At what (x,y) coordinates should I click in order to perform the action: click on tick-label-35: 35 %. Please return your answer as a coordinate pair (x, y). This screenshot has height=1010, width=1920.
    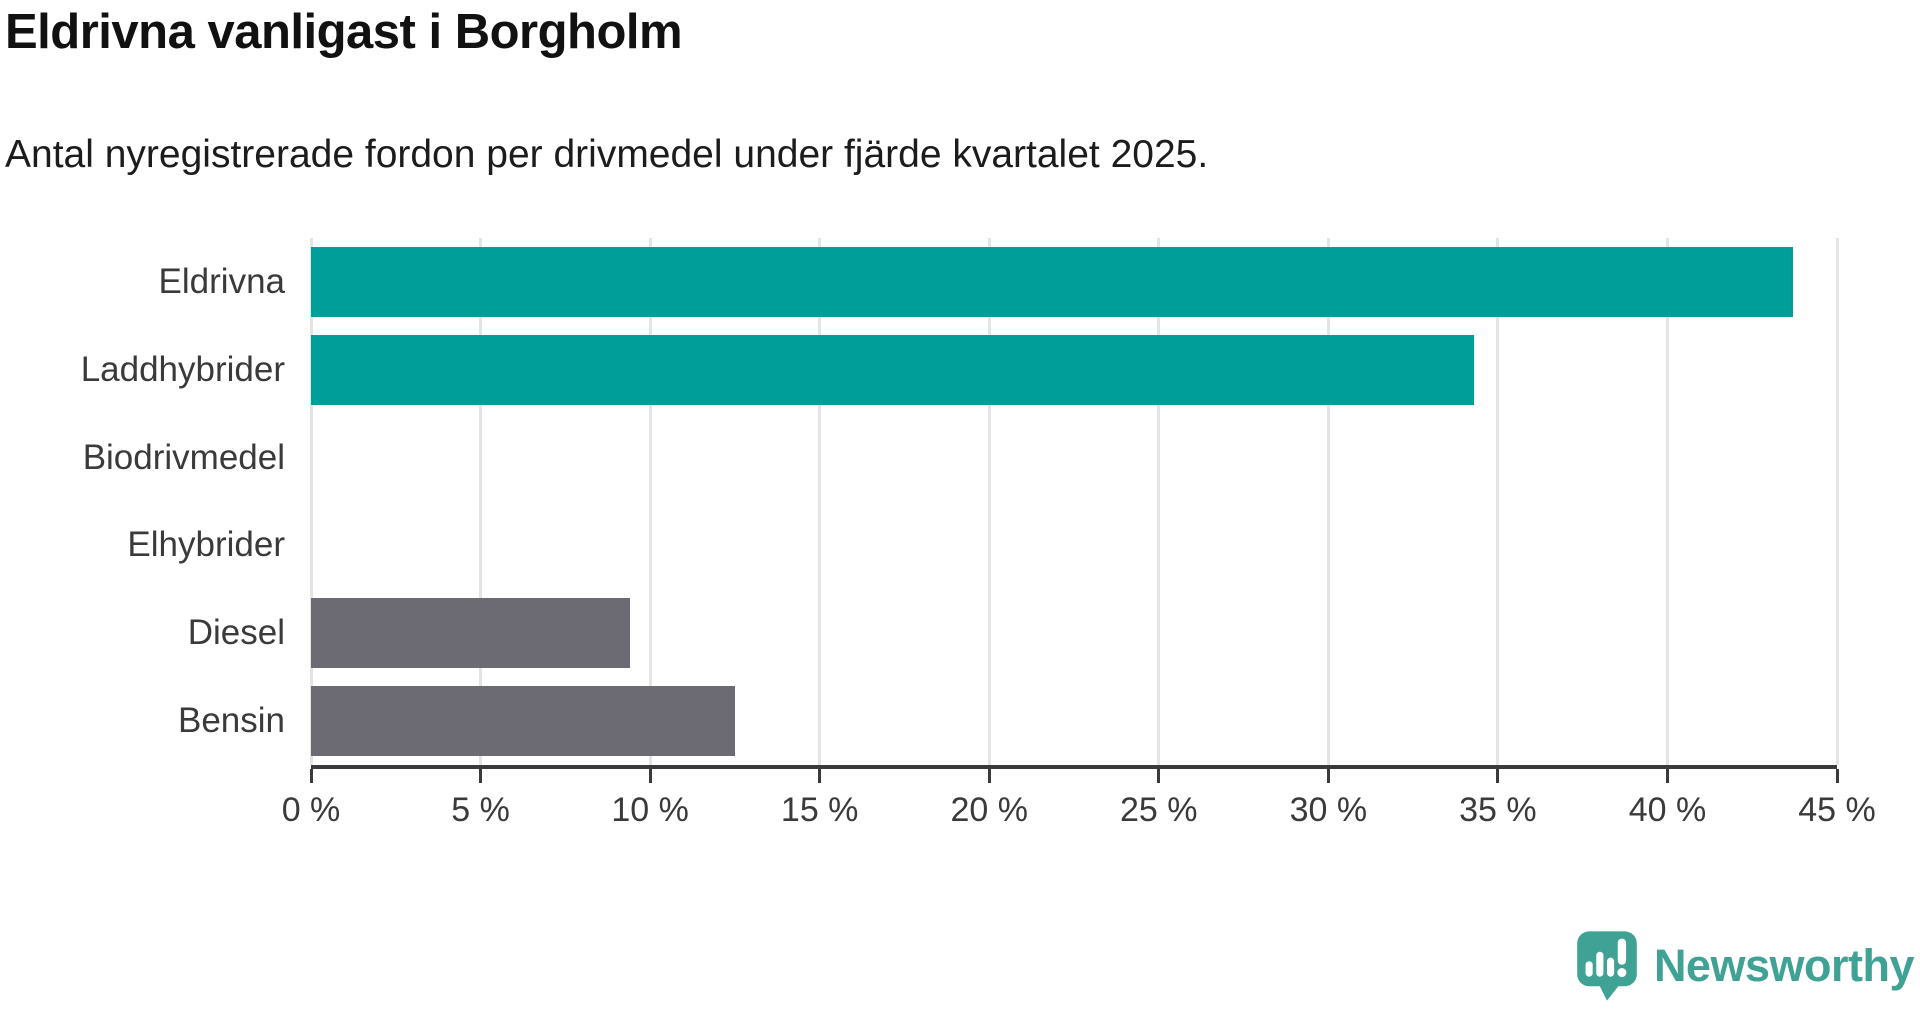
    Looking at the image, I should click on (1498, 810).